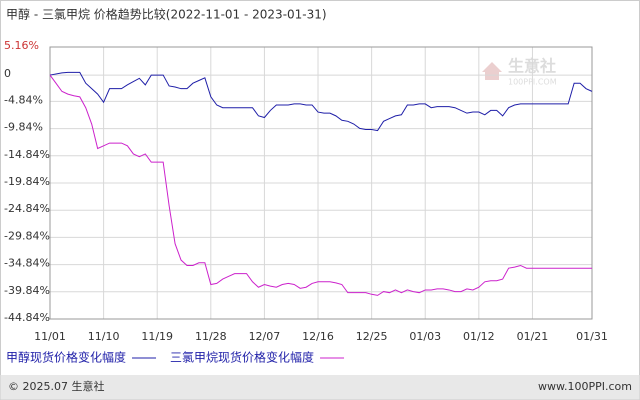 The image size is (640, 400). What do you see at coordinates (211, 336) in the screenshot?
I see `x-tick-label: 11/28` at bounding box center [211, 336].